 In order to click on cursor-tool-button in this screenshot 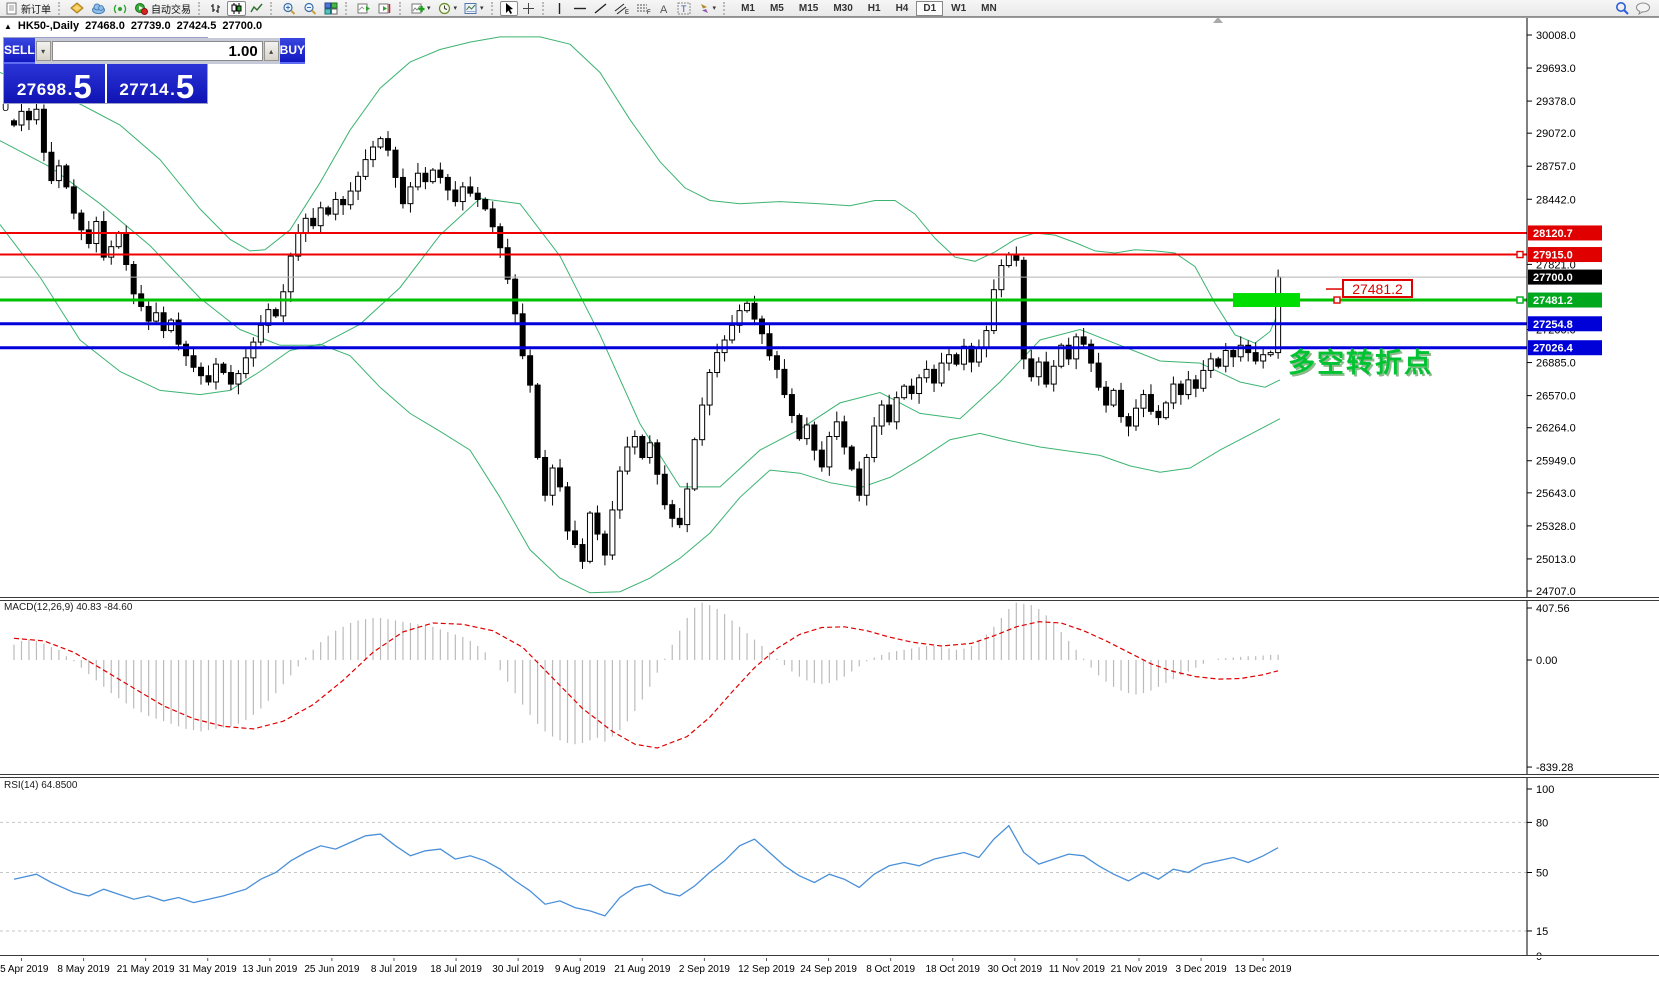, I will do `click(508, 8)`.